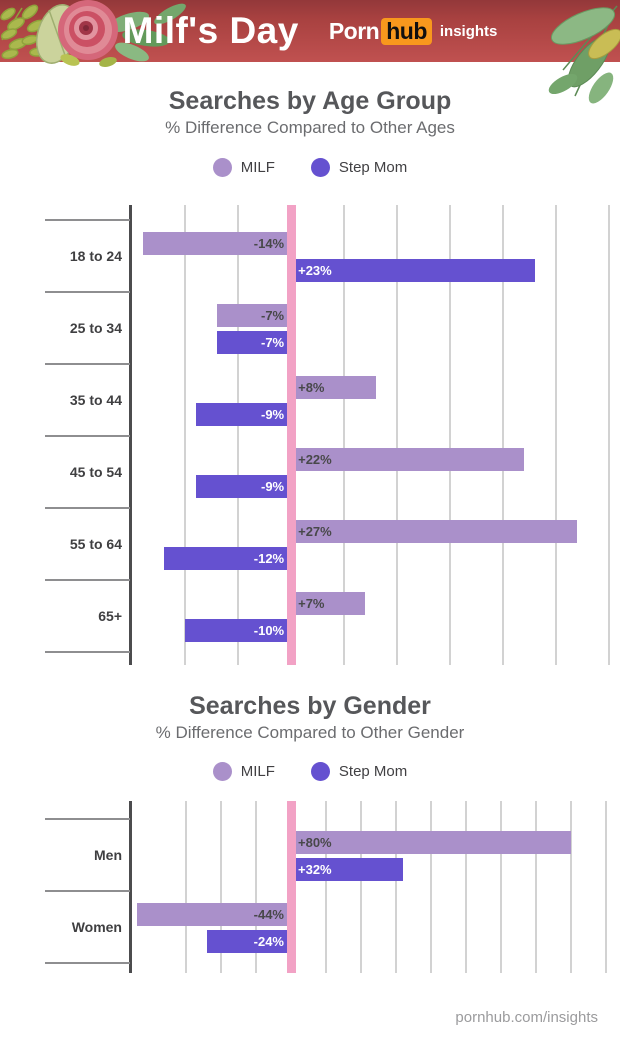 The height and width of the screenshot is (1039, 620). Describe the element at coordinates (310, 127) in the screenshot. I see `age-chart-subtitle: % Difference Compared to Other Ages` at that location.